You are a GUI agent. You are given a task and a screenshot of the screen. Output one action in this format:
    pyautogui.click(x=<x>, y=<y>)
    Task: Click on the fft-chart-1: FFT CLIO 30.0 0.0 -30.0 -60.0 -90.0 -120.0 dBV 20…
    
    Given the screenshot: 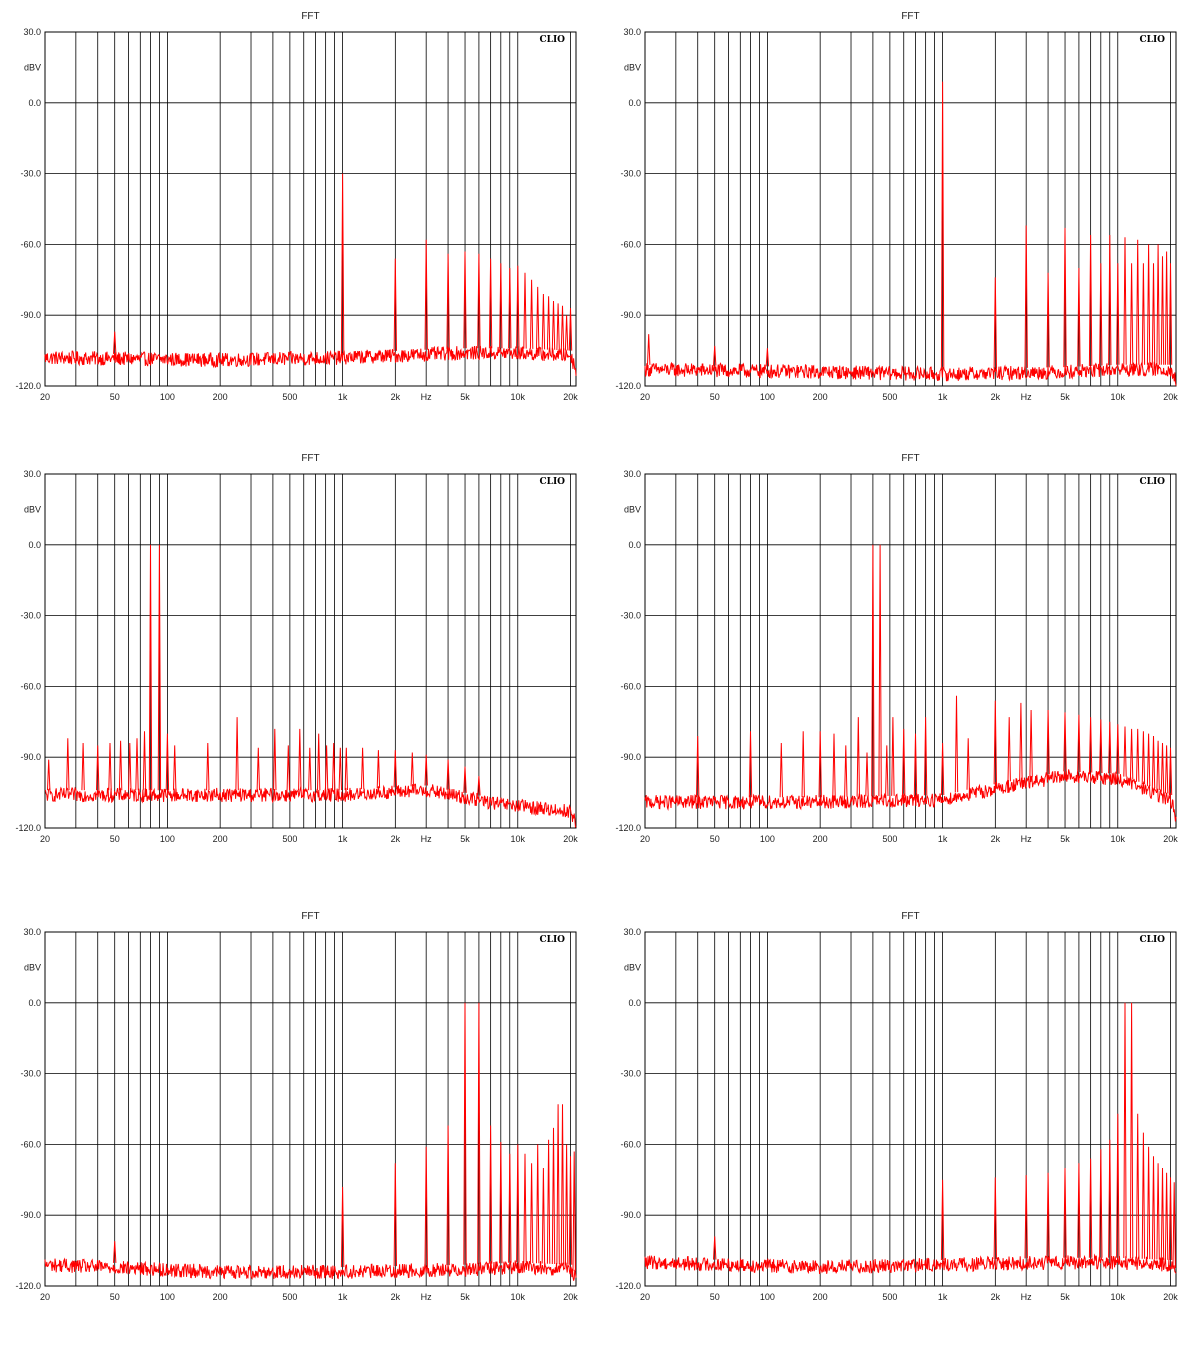 What is the action you would take?
    pyautogui.click(x=296, y=206)
    